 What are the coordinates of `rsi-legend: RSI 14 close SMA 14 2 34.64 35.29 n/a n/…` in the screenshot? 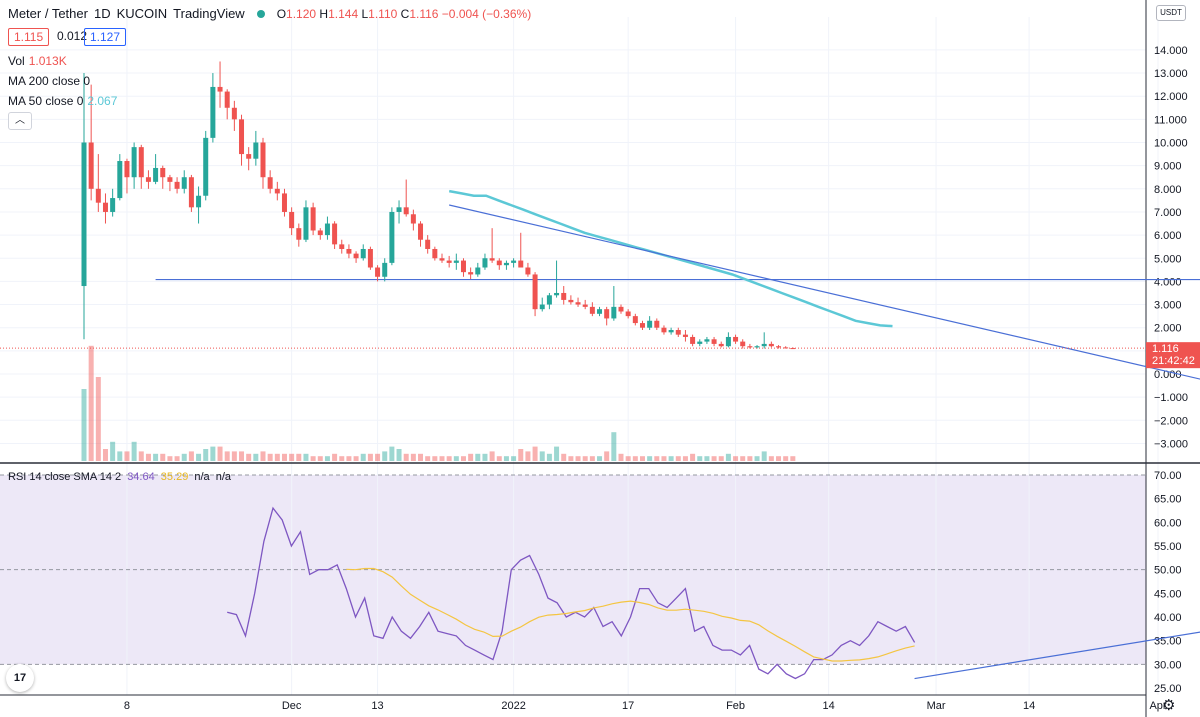 It's located at (120, 477).